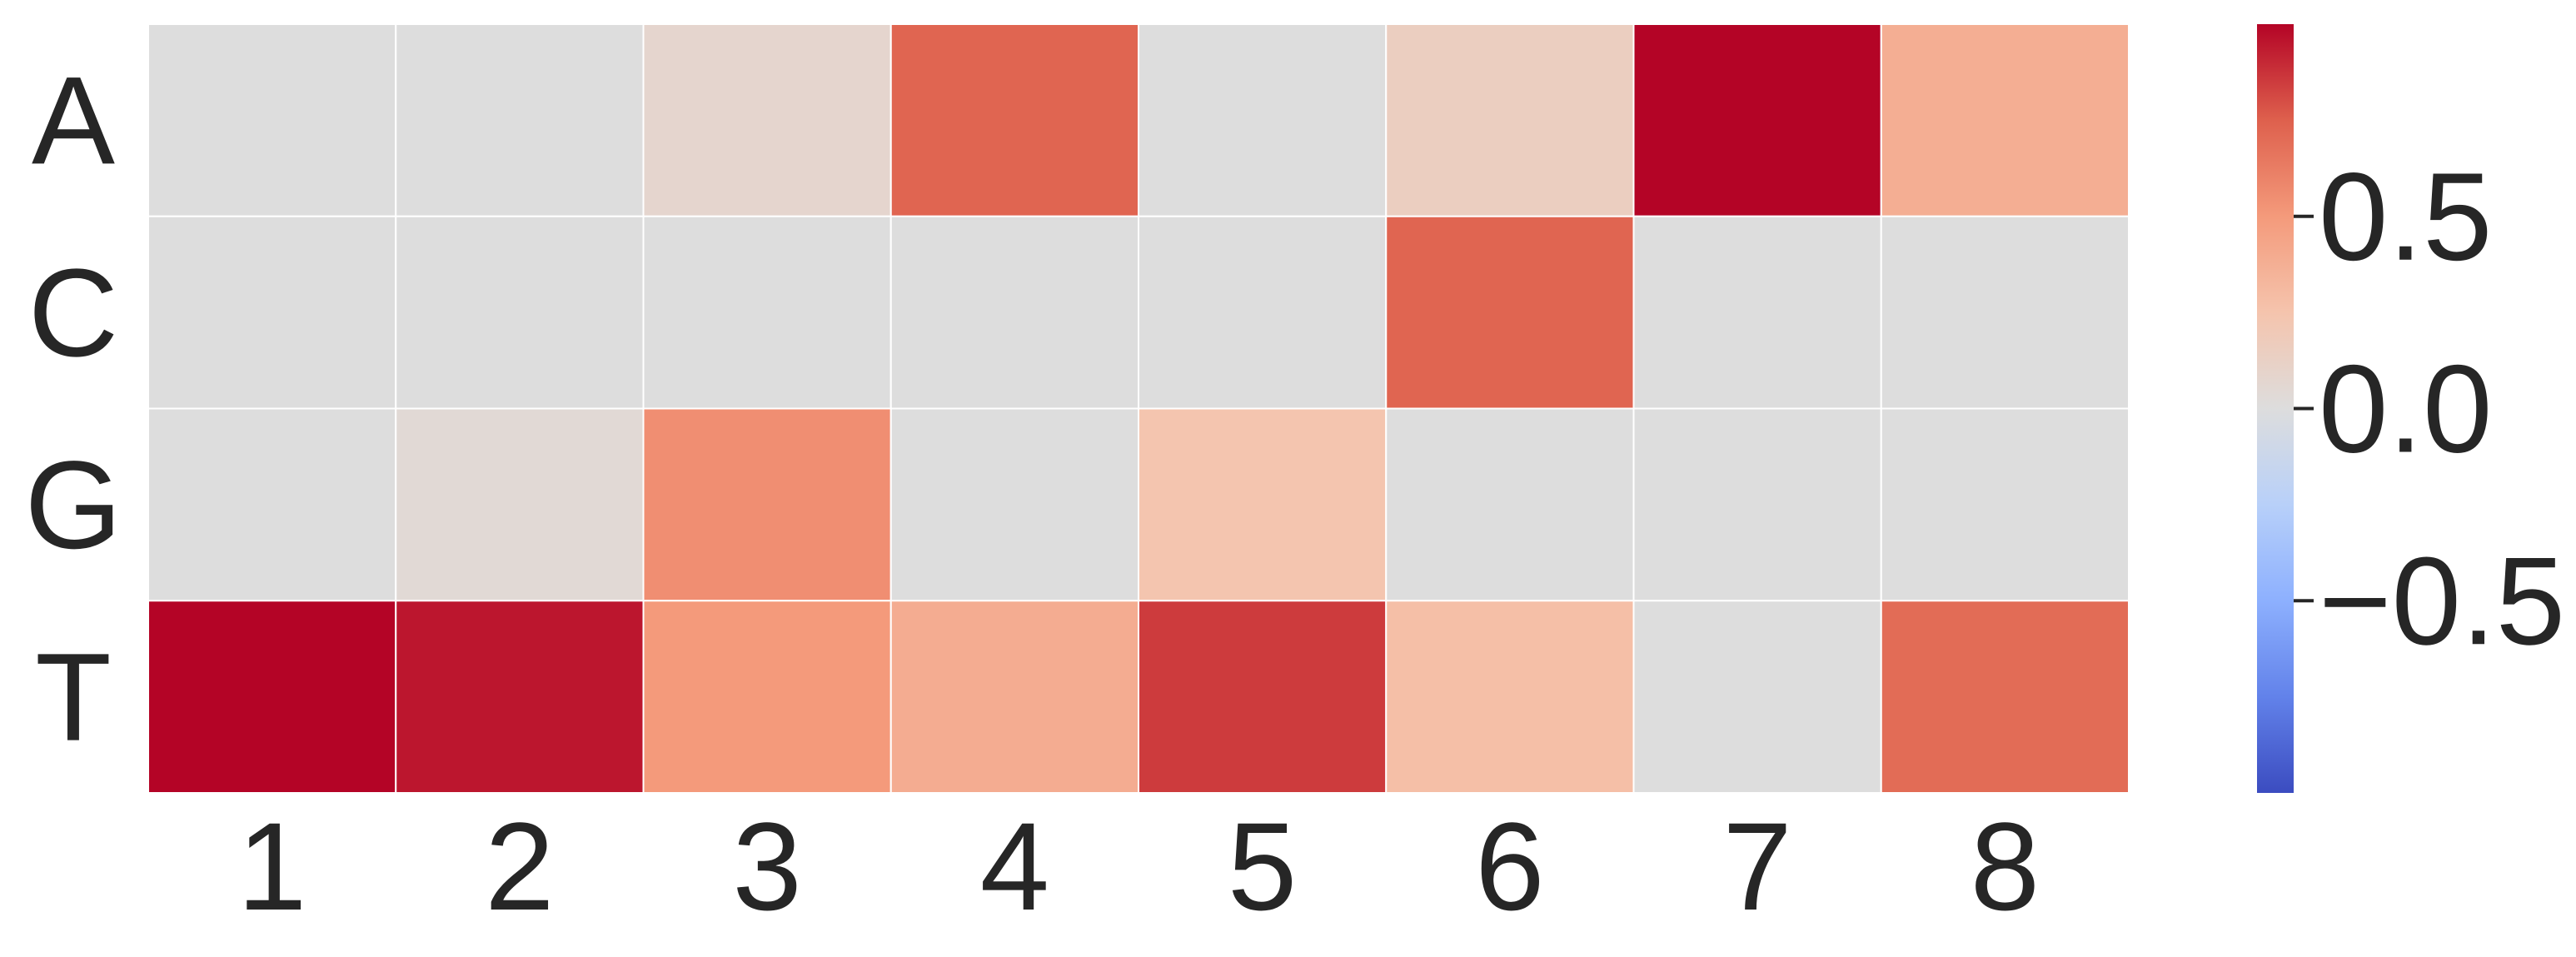 The image size is (2576, 957). I want to click on colorbar-tick-label: 0.0, so click(2406, 409).